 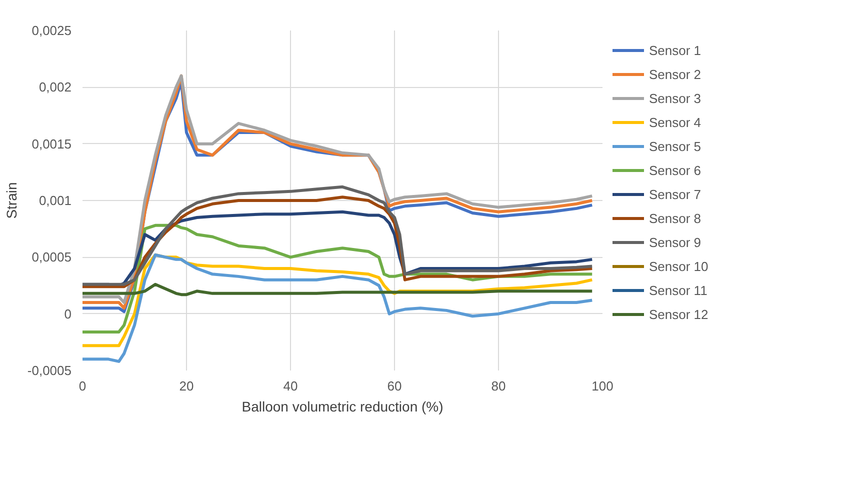 I want to click on legend-label: Sensor 11, so click(x=678, y=291).